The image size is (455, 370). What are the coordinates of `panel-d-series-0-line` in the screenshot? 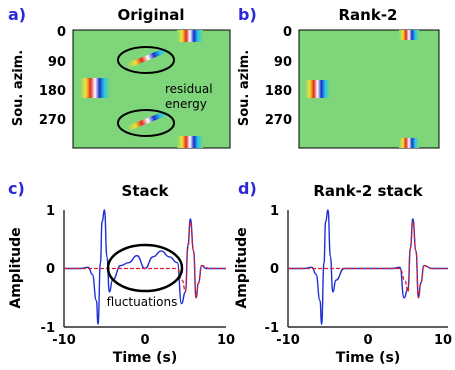 It's located at (368, 267).